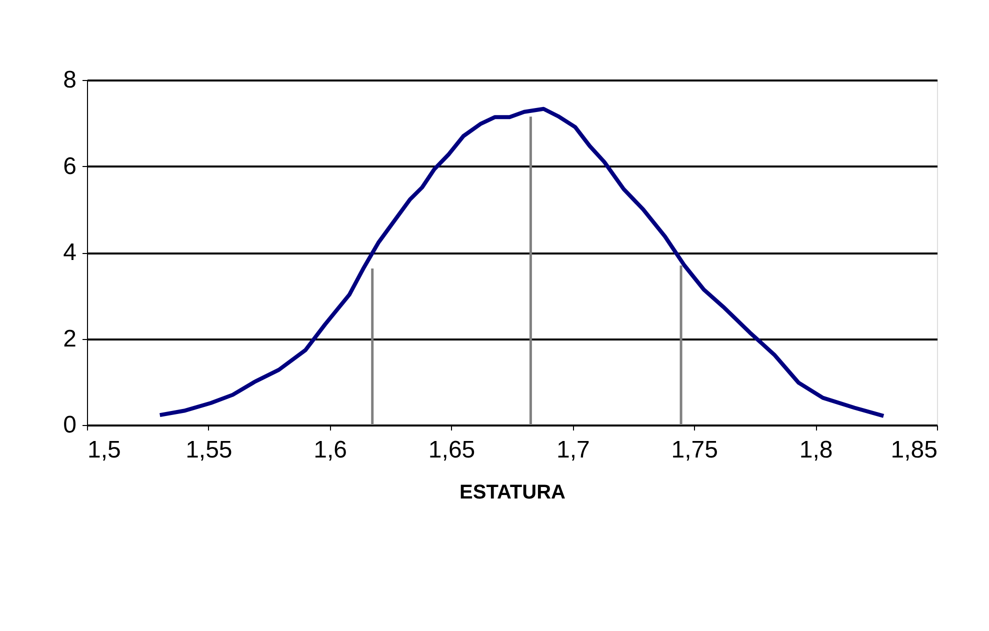 The image size is (989, 631). I want to click on y-tick-label: 0, so click(69, 425).